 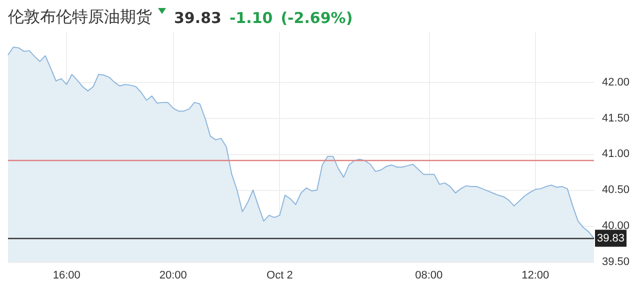 What do you see at coordinates (279, 276) in the screenshot?
I see `x-tick-label: Oct 2` at bounding box center [279, 276].